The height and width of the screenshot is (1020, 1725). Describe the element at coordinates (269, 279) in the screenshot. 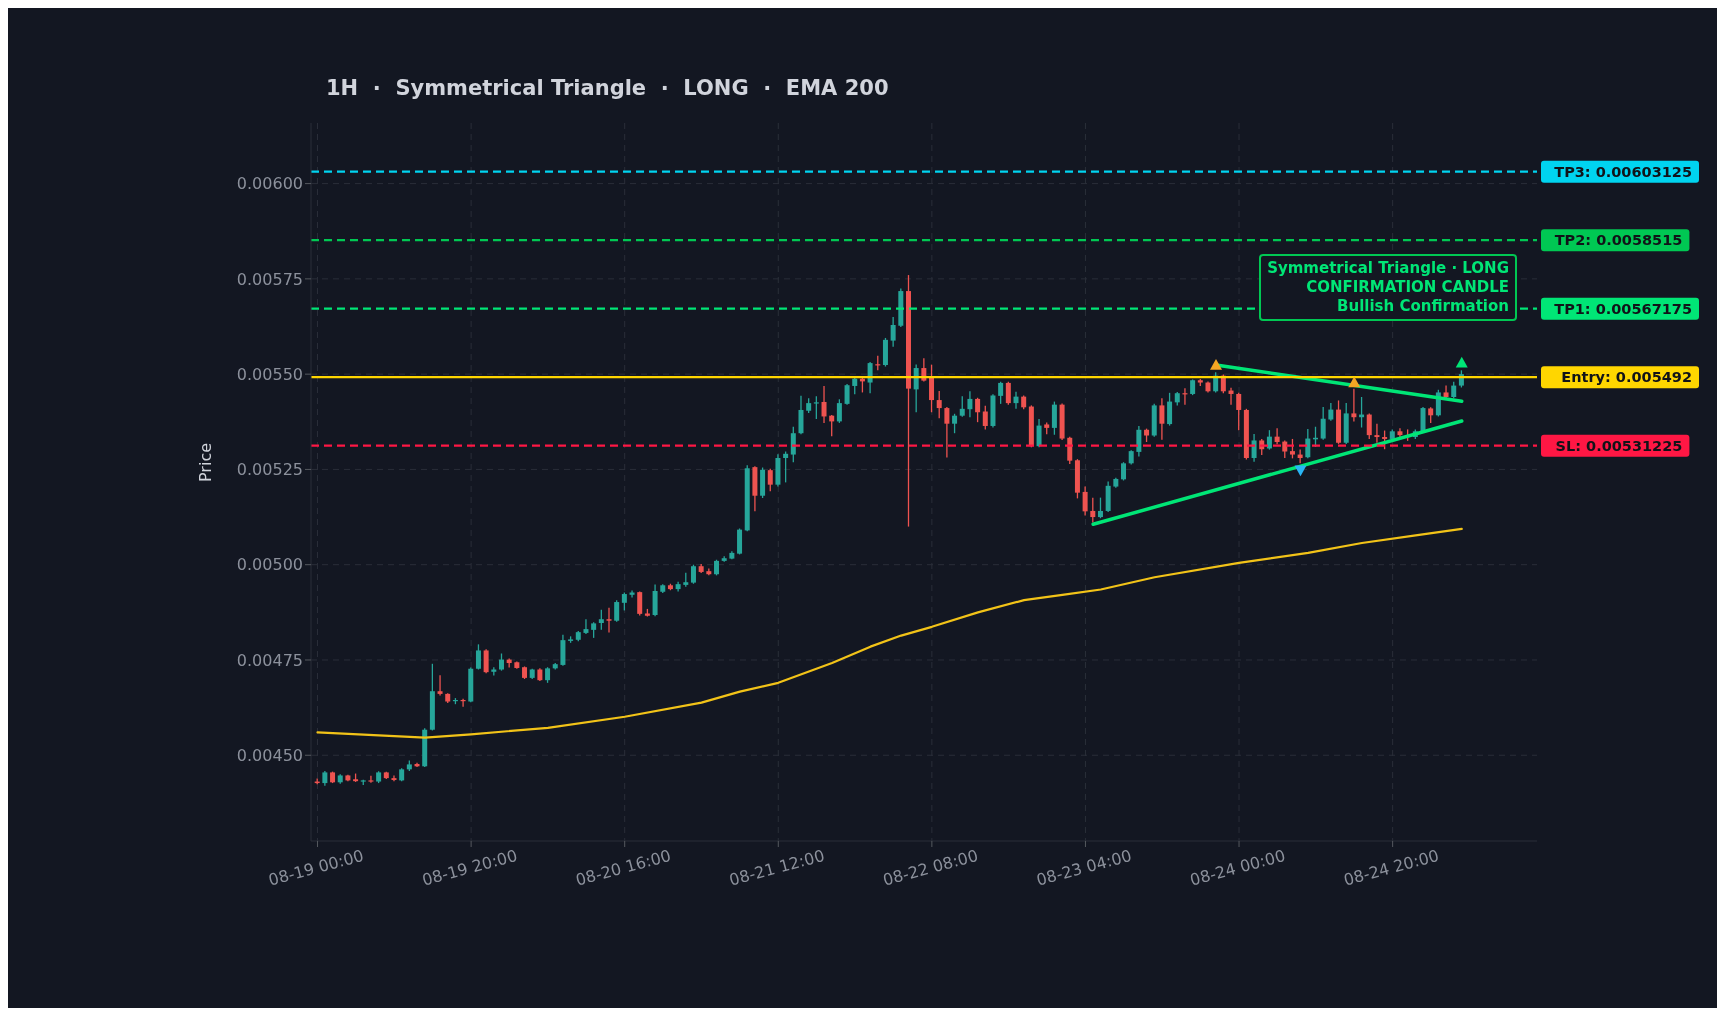

I see `y-tick-label: 0.00575` at that location.